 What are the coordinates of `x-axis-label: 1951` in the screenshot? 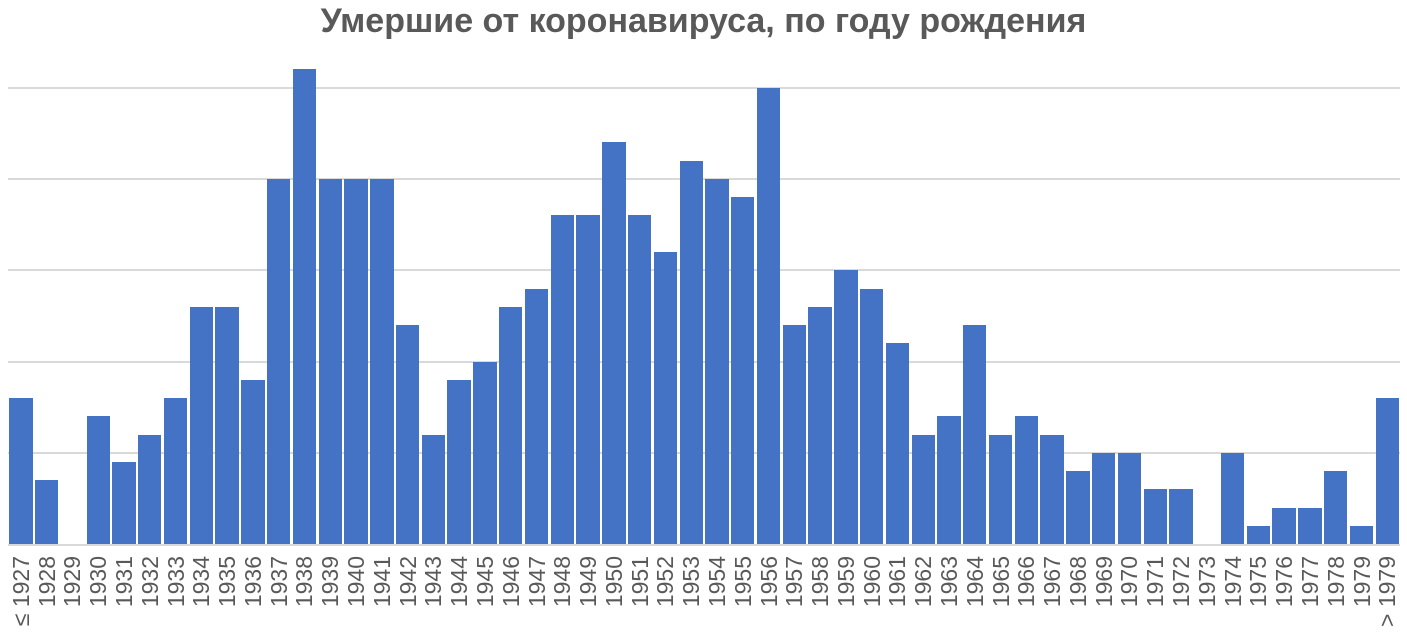 It's located at (639, 582).